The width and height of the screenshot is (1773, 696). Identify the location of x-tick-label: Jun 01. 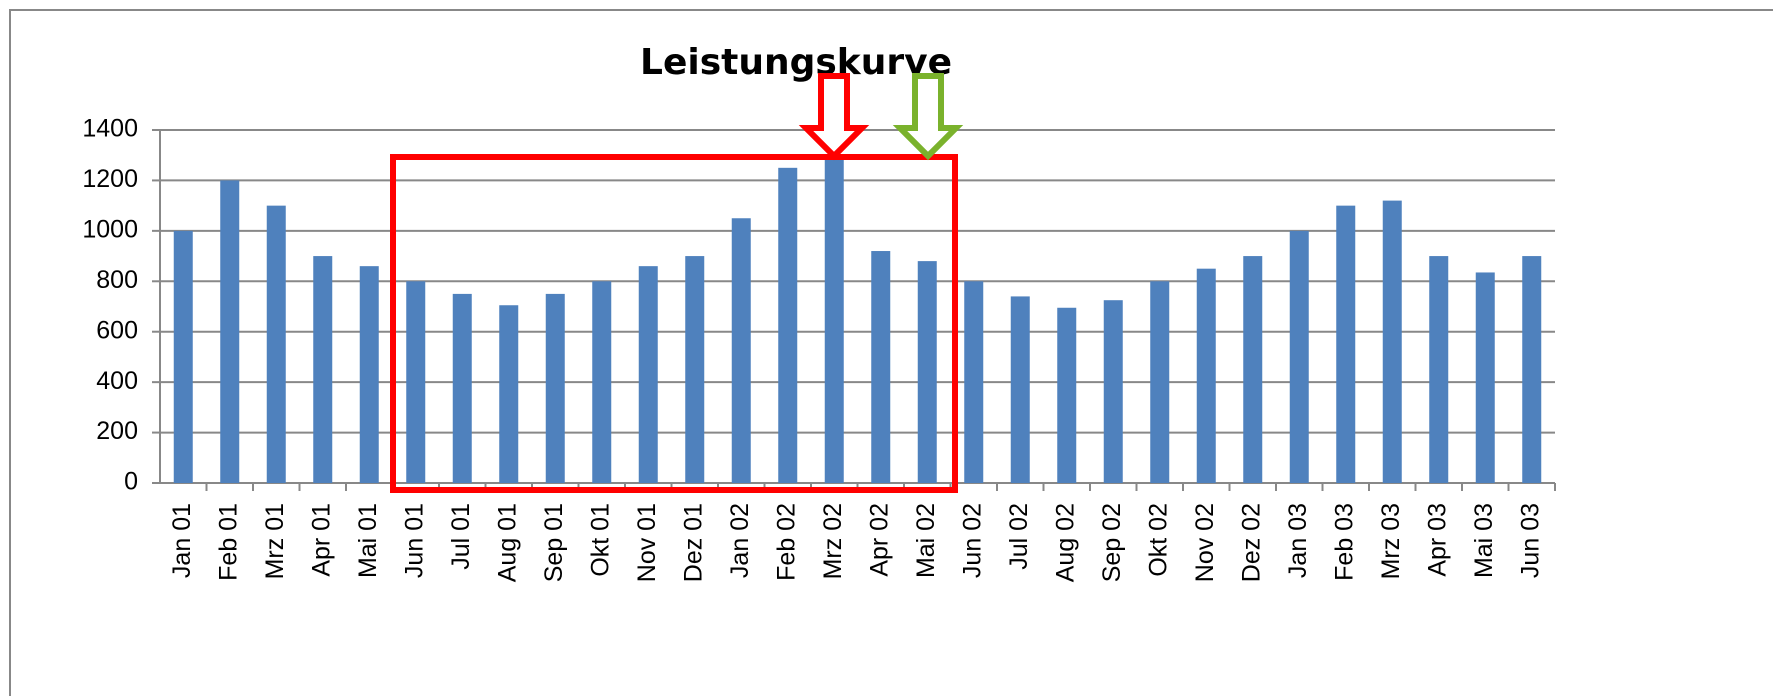
(414, 540).